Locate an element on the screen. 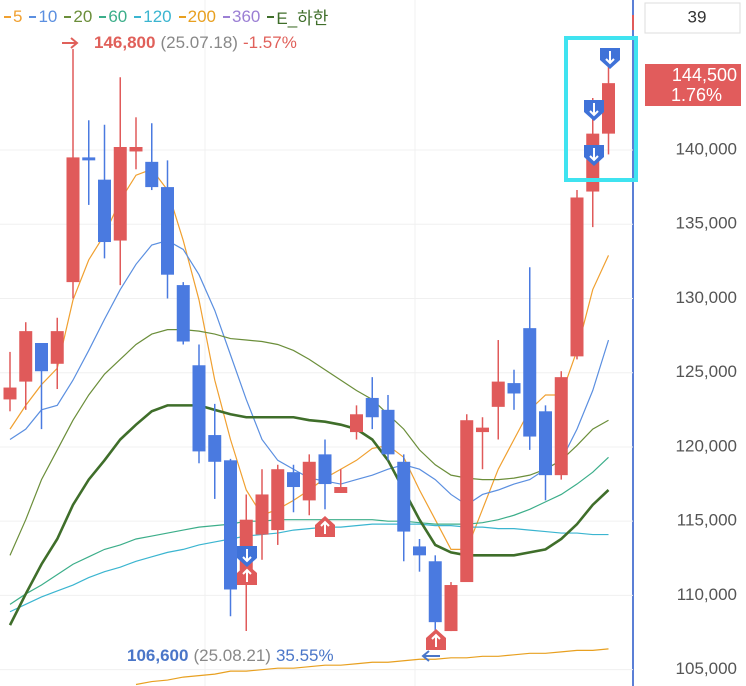 The width and height of the screenshot is (746, 686). min-date: (25.08.21) is located at coordinates (232, 655).